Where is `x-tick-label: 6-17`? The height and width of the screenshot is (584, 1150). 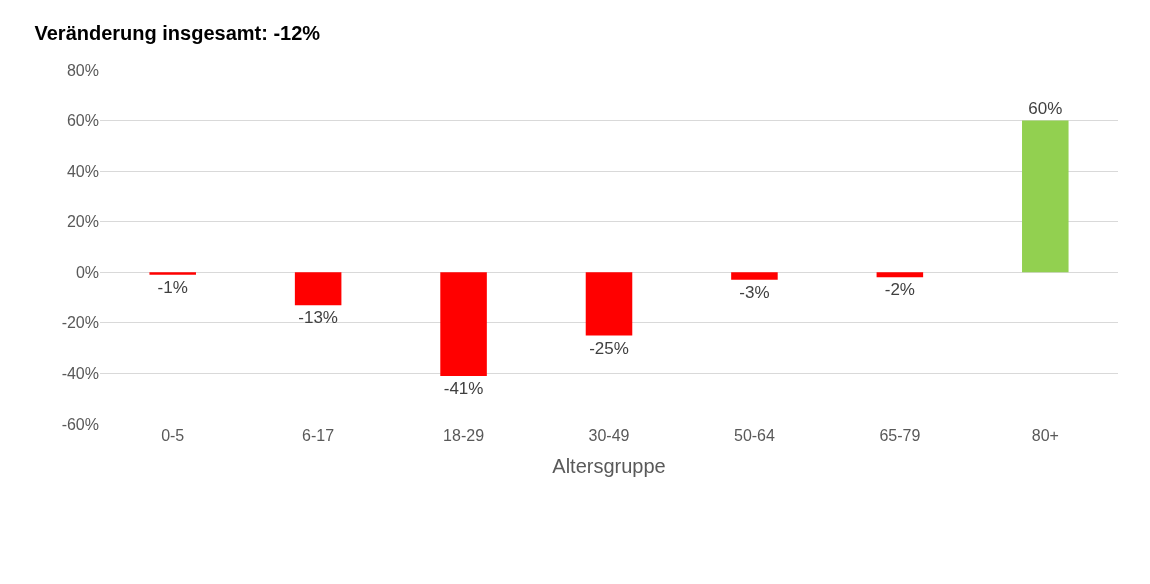
x-tick-label: 6-17 is located at coordinates (318, 435).